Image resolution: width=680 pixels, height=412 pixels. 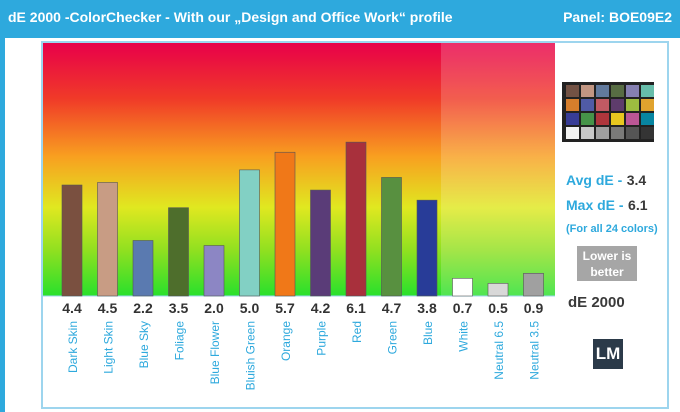 What do you see at coordinates (18, 272) in the screenshot?
I see `y-tick-label: 1.0` at bounding box center [18, 272].